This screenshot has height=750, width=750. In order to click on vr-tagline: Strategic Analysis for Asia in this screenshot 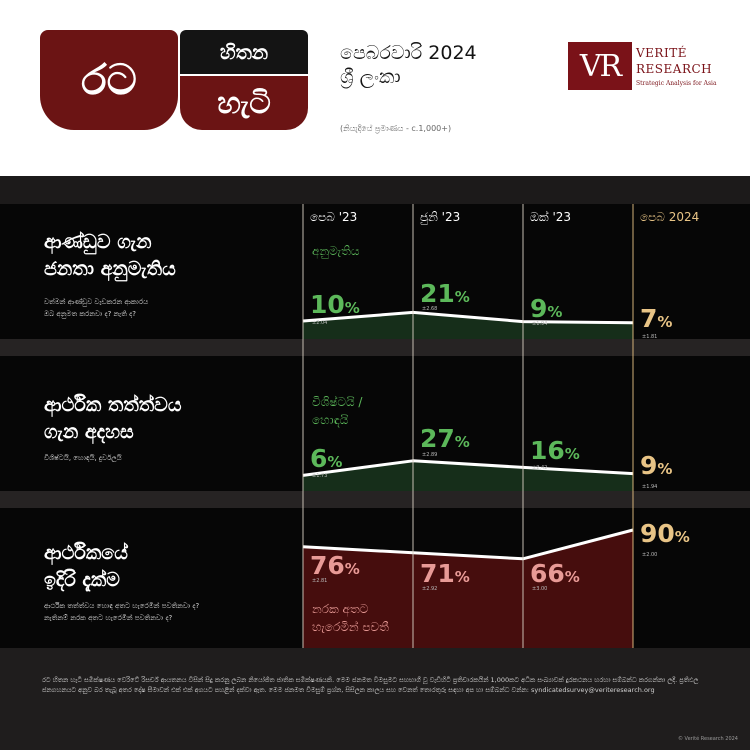, I will do `click(676, 83)`.